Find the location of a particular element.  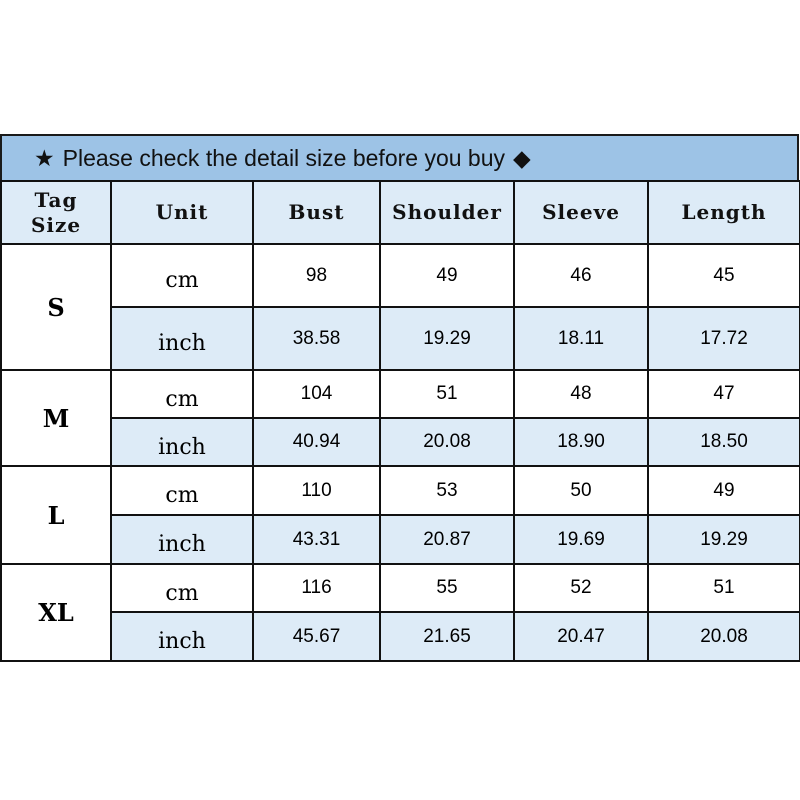

value-cell: 104 is located at coordinates (316, 394).